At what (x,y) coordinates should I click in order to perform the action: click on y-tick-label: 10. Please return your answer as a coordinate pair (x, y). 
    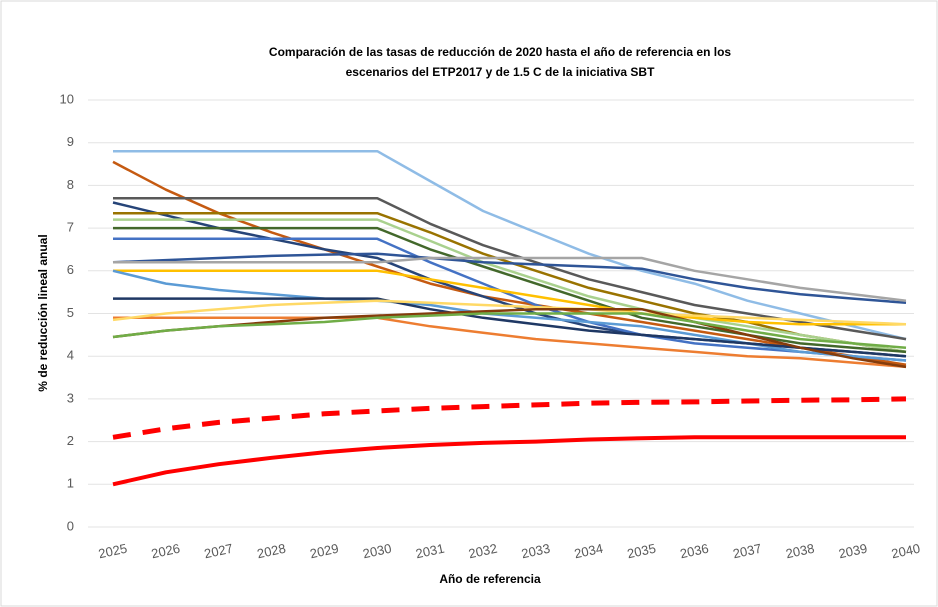
    Looking at the image, I should click on (67, 98).